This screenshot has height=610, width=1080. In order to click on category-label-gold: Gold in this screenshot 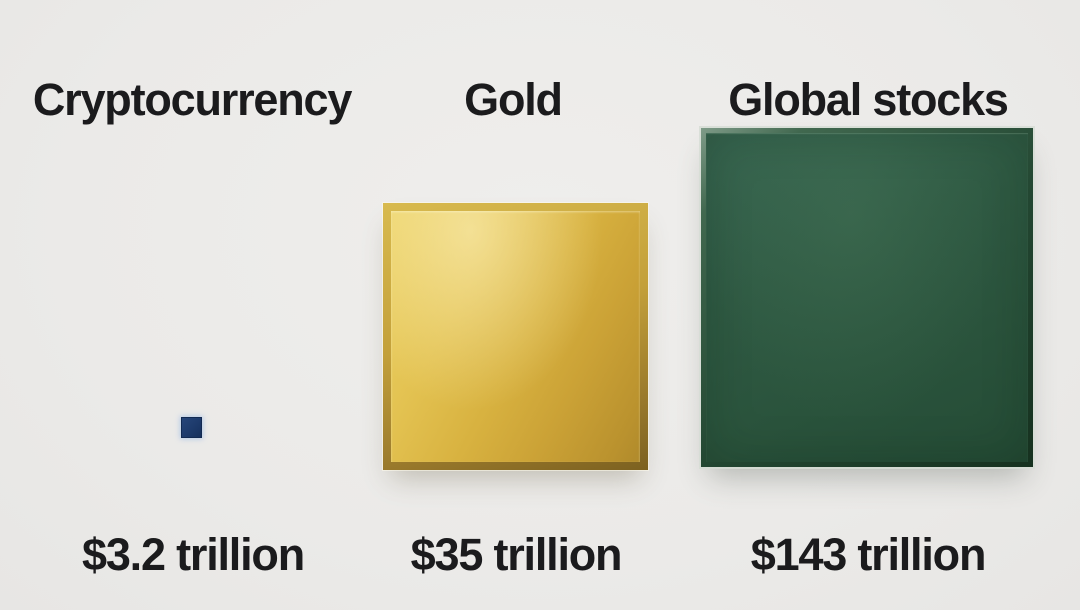, I will do `click(513, 99)`.